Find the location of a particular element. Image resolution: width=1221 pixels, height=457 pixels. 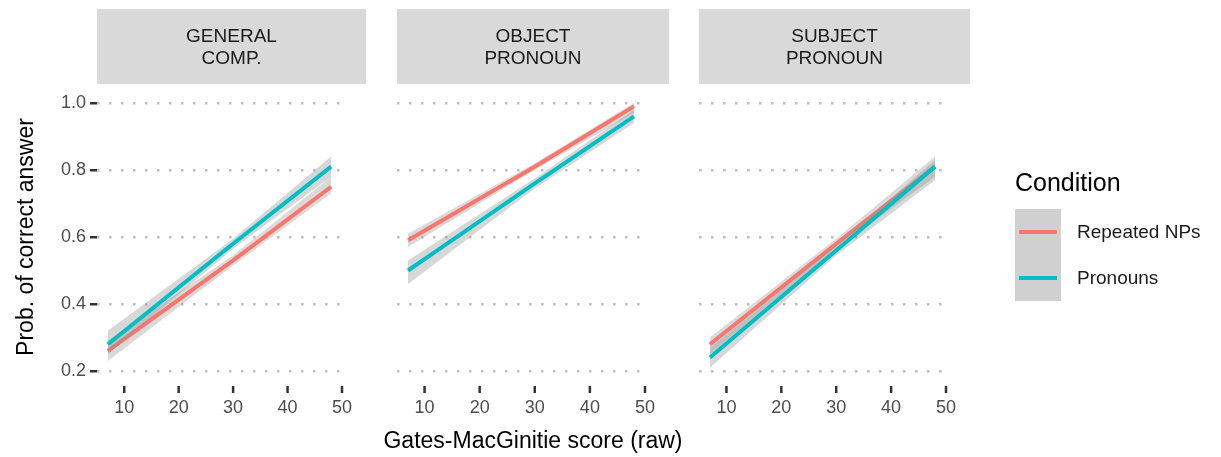

y-tick-label: 0.2 is located at coordinates (73, 369).